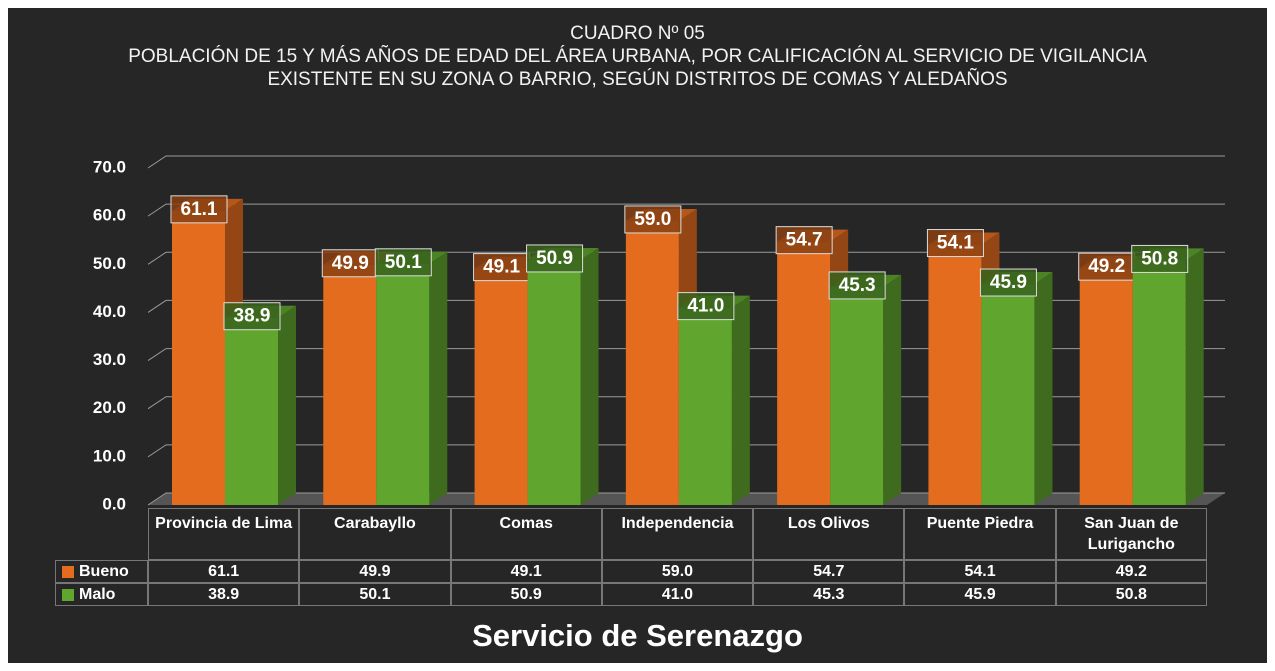  I want to click on data-label: 41.0, so click(705, 306).